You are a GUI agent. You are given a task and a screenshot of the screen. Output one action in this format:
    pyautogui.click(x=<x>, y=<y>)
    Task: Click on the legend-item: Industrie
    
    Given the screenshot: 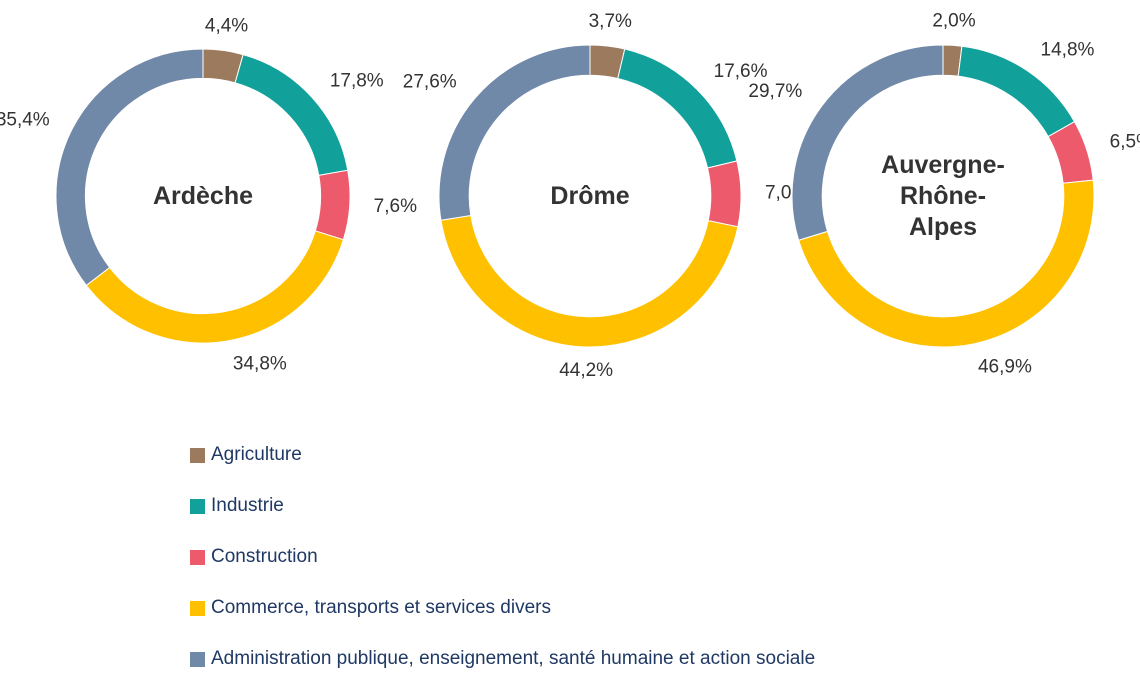 What is the action you would take?
    pyautogui.click(x=237, y=506)
    